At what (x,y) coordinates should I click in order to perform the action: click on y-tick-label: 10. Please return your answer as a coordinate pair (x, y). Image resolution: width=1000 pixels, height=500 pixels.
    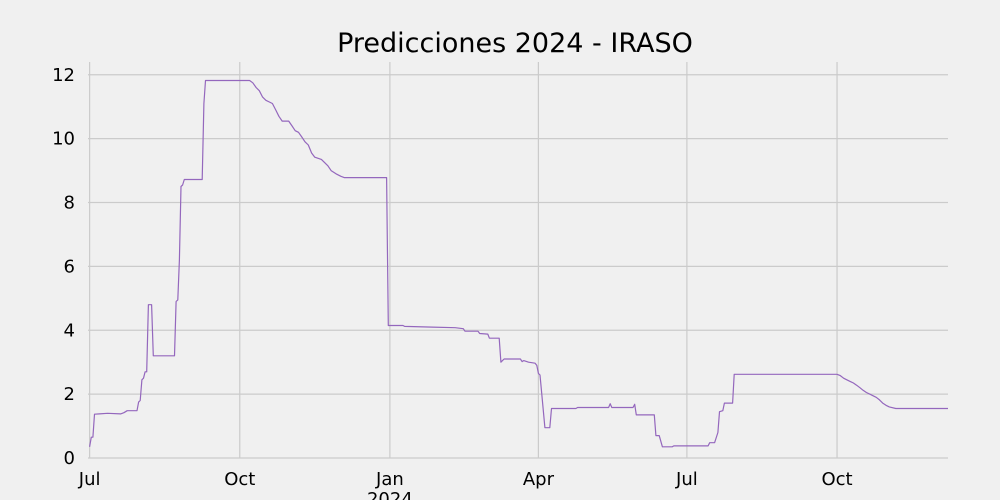
    Looking at the image, I should click on (63, 139).